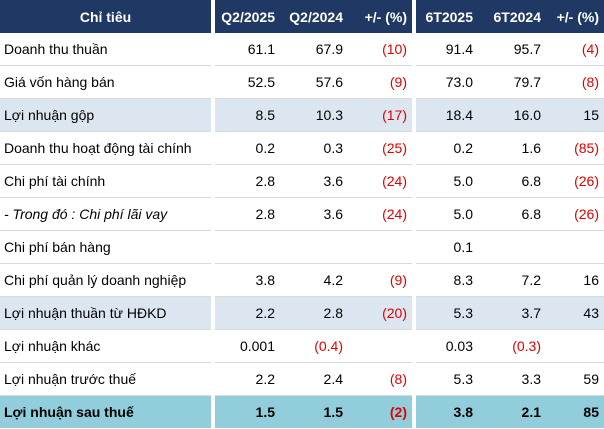 The image size is (604, 429). What do you see at coordinates (512, 346) in the screenshot?
I see `value-cell: (0.3)` at bounding box center [512, 346].